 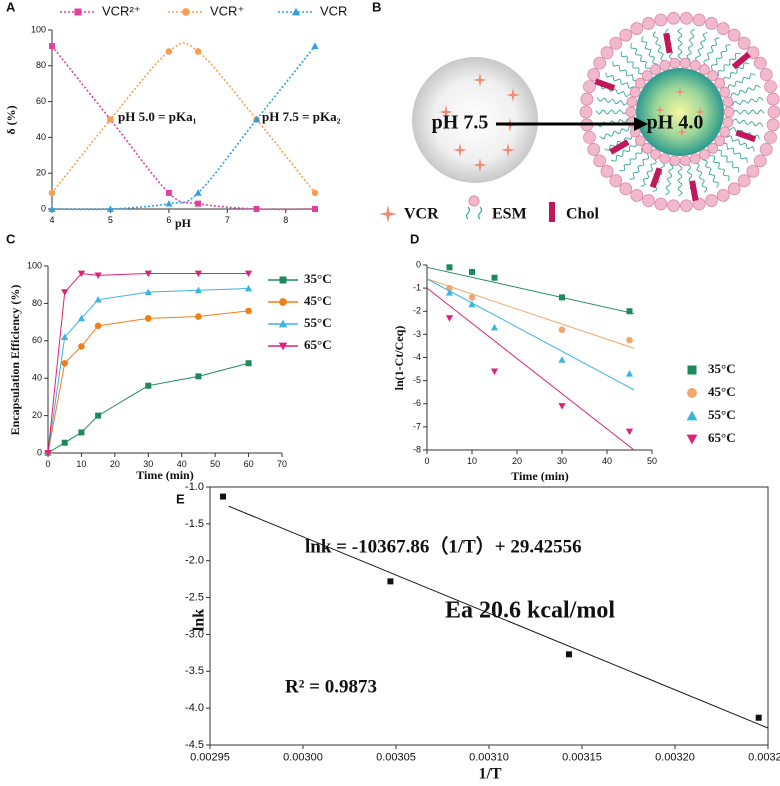 What do you see at coordinates (722, 437) in the screenshot?
I see `legend-label: 65°C` at bounding box center [722, 437].